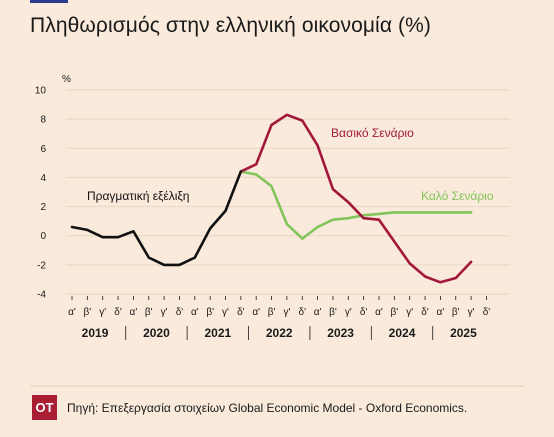 The image size is (554, 437). What do you see at coordinates (277, 386) in the screenshot?
I see `footer-divider` at bounding box center [277, 386].